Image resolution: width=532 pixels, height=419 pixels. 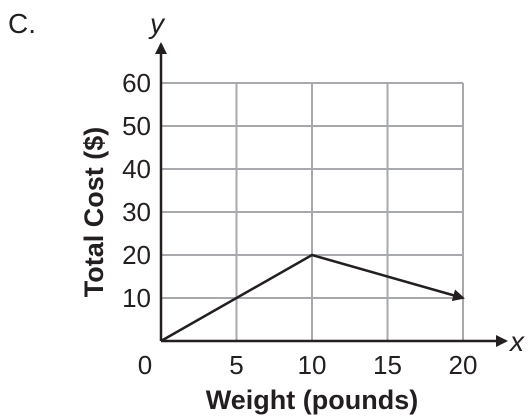 I want to click on x-axis-title: Weight (pounds), so click(x=312, y=400).